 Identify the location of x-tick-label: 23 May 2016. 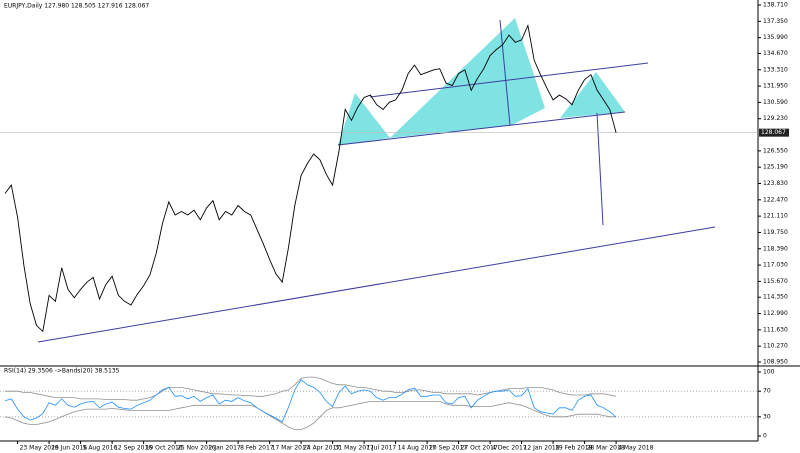
(39, 448).